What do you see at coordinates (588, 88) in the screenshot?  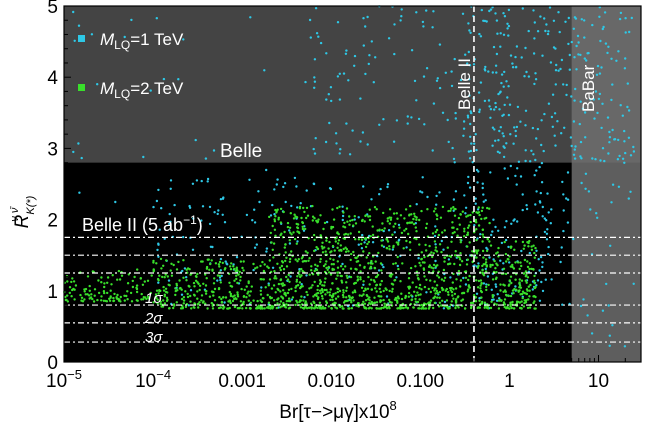 I see `babar-label: BaBar` at bounding box center [588, 88].